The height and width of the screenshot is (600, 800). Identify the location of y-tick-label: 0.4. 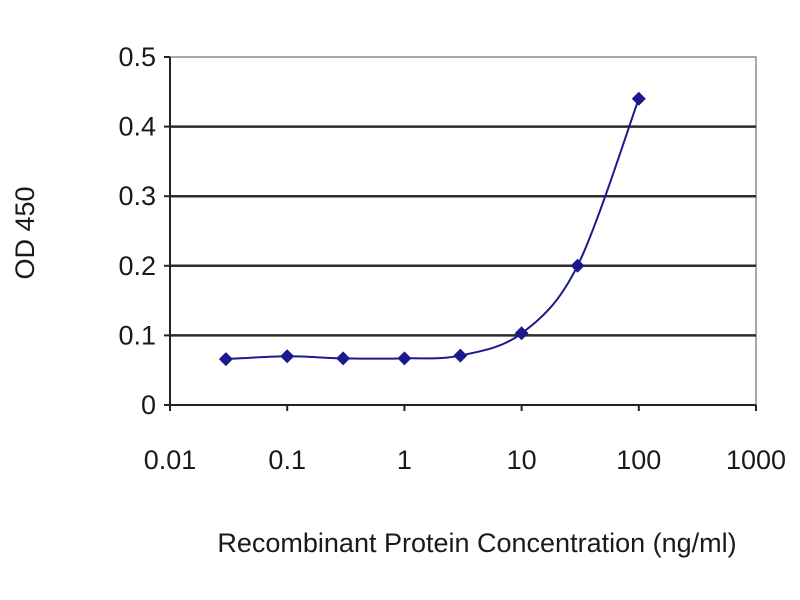
(137, 127).